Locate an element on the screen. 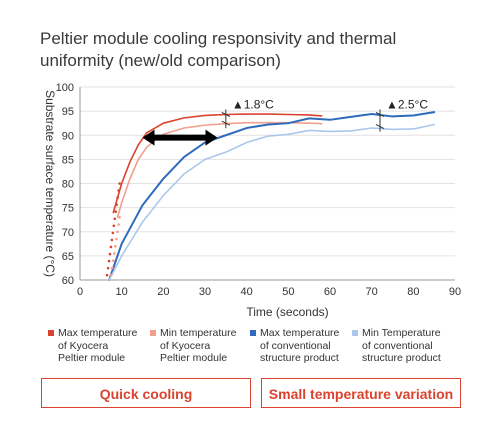 The width and height of the screenshot is (500, 445). callout-quick-cooling: Quick cooling is located at coordinates (146, 393).